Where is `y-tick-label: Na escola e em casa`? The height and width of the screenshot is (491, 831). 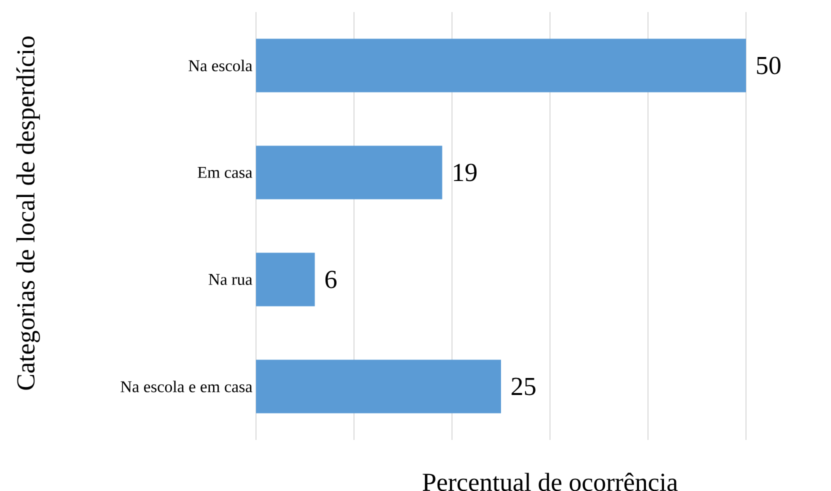
y-tick-label: Na escola e em casa is located at coordinates (186, 386).